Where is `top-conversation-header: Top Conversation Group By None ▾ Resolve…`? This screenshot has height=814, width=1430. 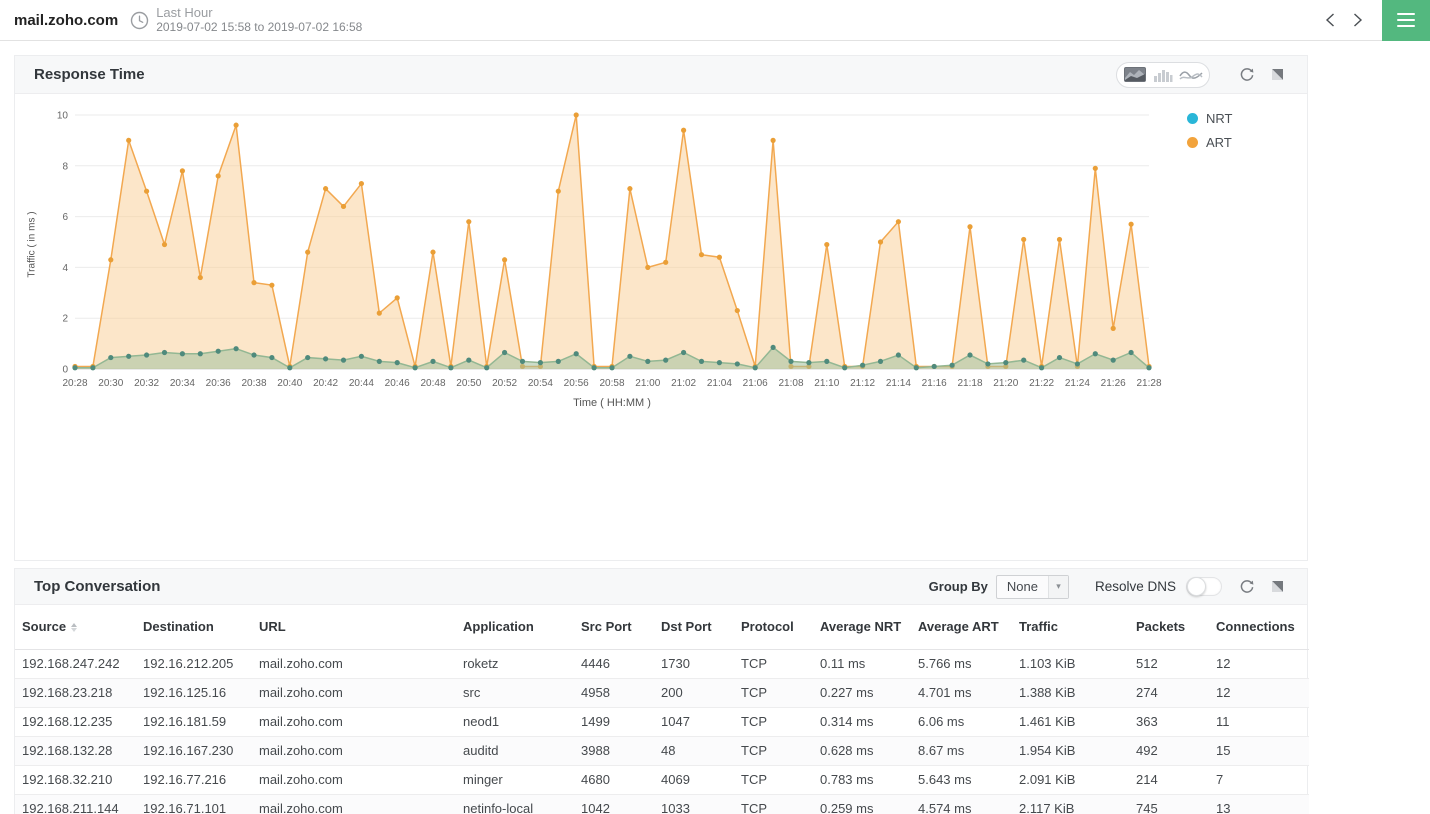
top-conversation-header: Top Conversation Group By None ▾ Resolve… is located at coordinates (661, 587).